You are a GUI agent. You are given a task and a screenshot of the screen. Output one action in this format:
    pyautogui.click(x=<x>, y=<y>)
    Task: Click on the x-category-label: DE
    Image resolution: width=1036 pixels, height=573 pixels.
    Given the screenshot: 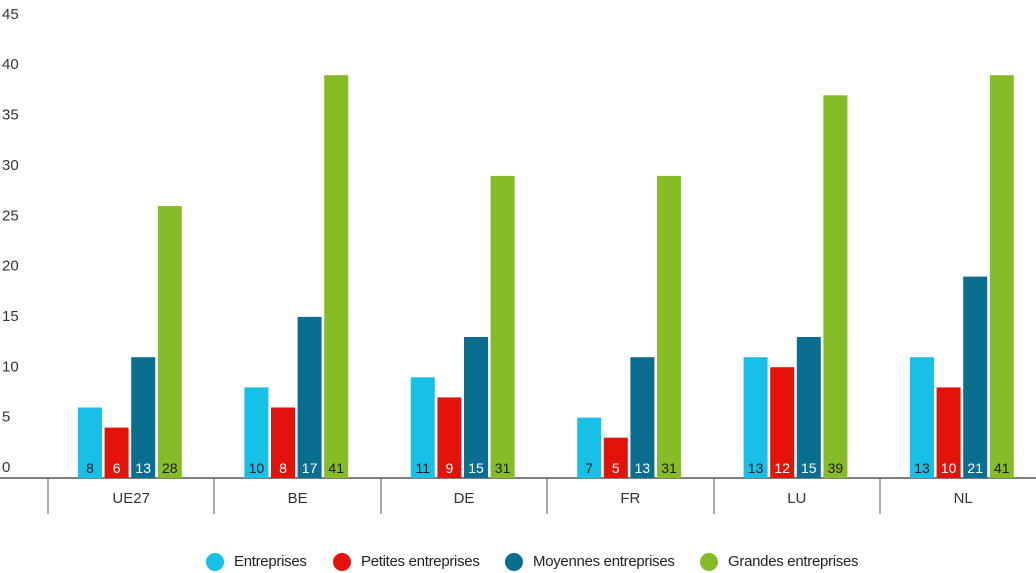 What is the action you would take?
    pyautogui.click(x=464, y=498)
    